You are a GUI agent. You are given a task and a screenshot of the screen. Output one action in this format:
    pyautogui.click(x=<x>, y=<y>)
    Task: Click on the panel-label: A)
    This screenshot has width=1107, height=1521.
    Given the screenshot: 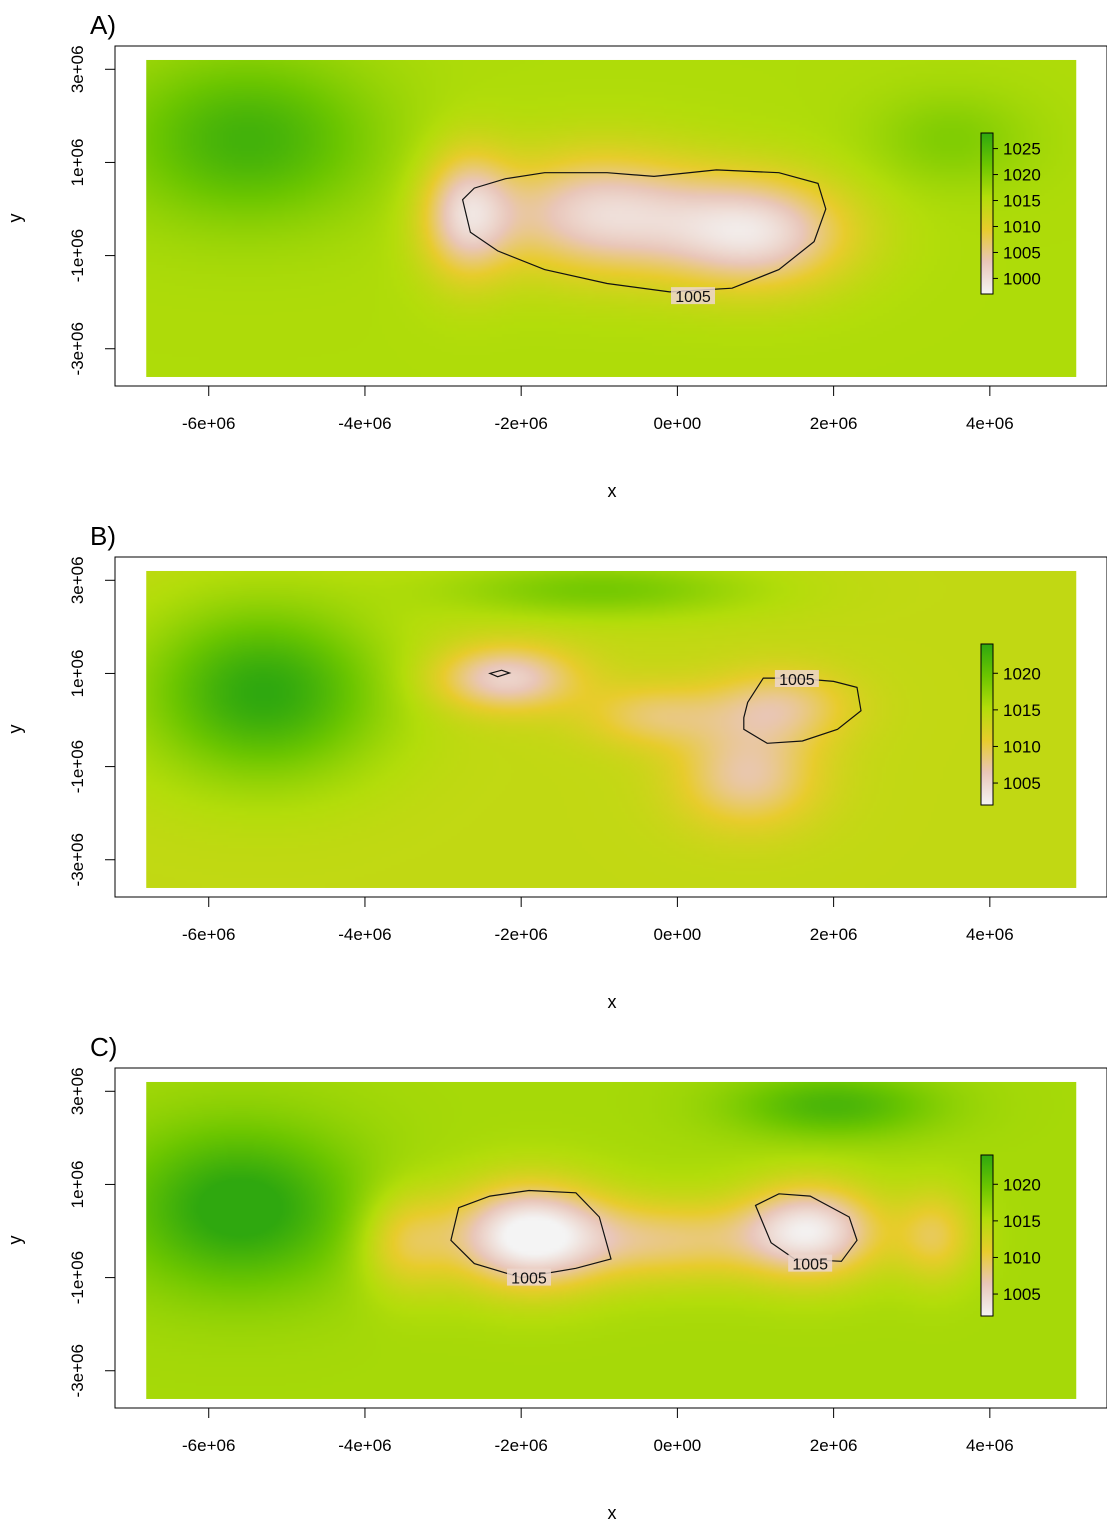 What is the action you would take?
    pyautogui.click(x=103, y=25)
    